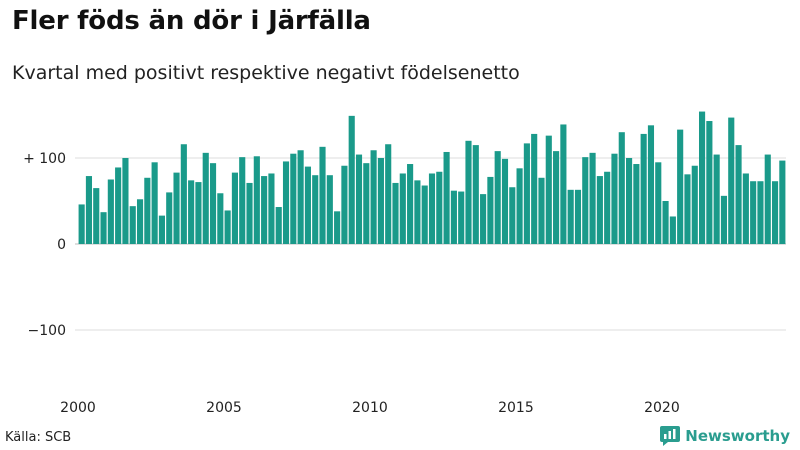 This screenshot has height=450, width=800. What do you see at coordinates (224, 408) in the screenshot?
I see `x-tick-label: 2005` at bounding box center [224, 408].